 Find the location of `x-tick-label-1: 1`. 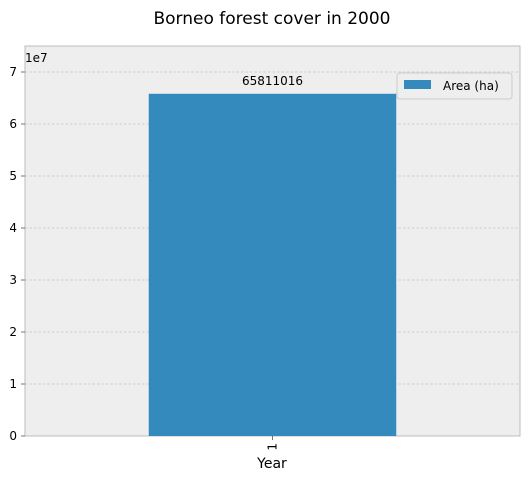

x-tick-label-1: 1 is located at coordinates (273, 447).